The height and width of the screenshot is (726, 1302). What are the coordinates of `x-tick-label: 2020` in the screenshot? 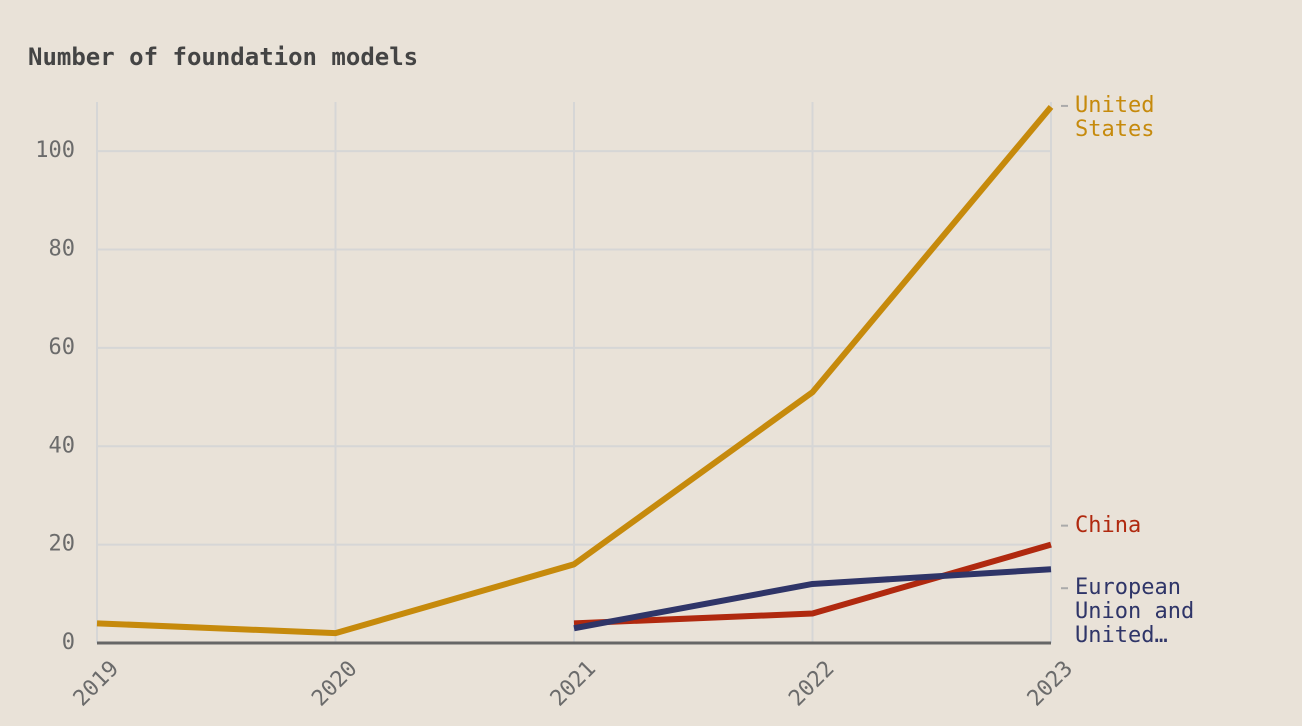 It's located at (334, 683).